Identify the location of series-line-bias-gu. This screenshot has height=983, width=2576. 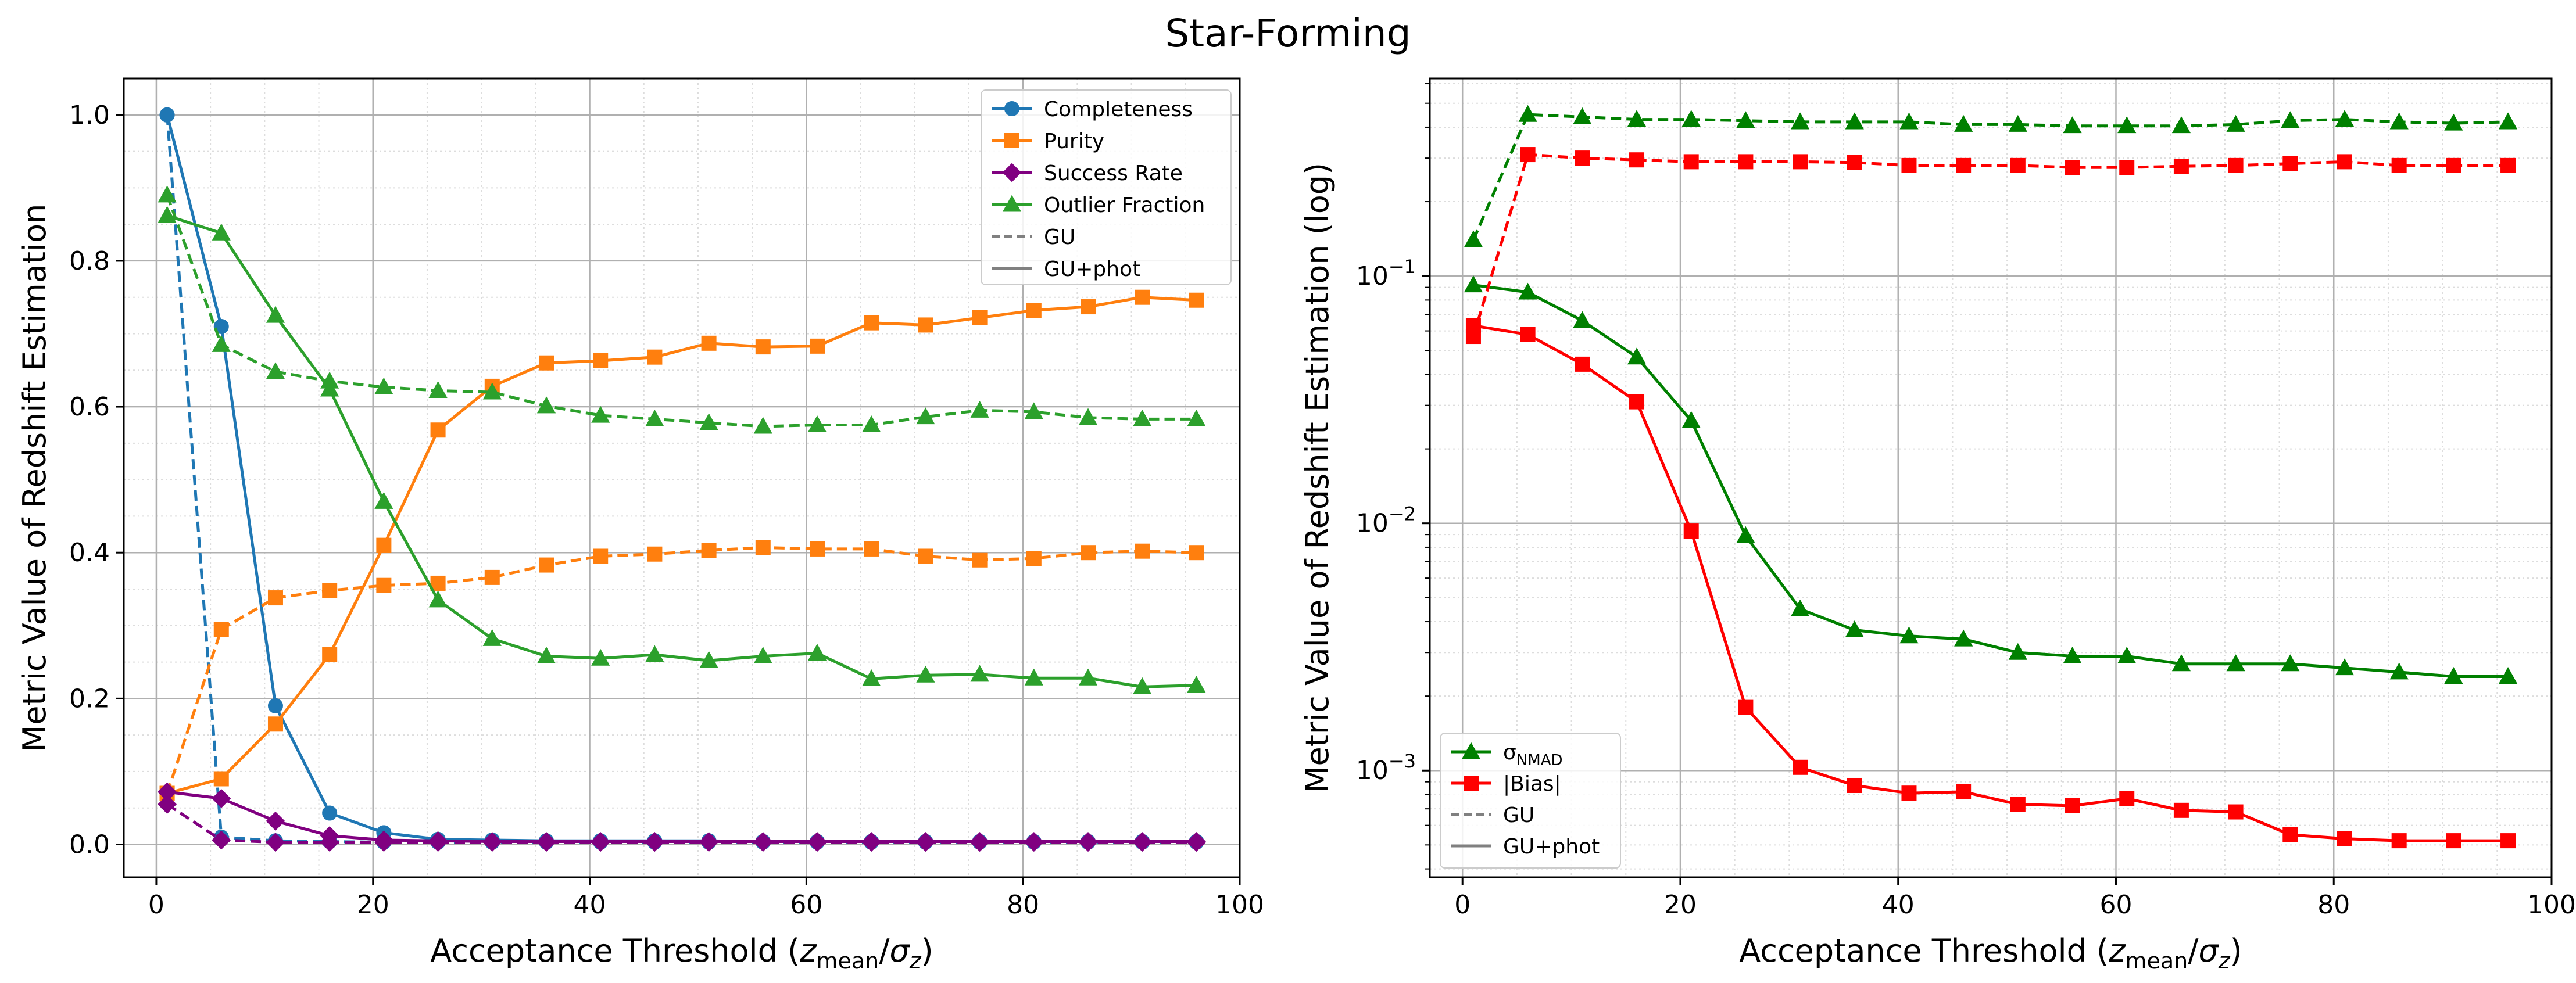
(1990, 245).